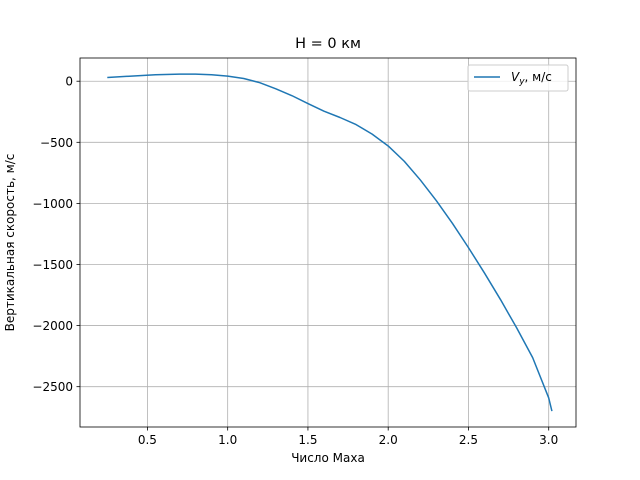 The height and width of the screenshot is (480, 640). Describe the element at coordinates (69, 82) in the screenshot. I see `y-tick-label: 0` at that location.